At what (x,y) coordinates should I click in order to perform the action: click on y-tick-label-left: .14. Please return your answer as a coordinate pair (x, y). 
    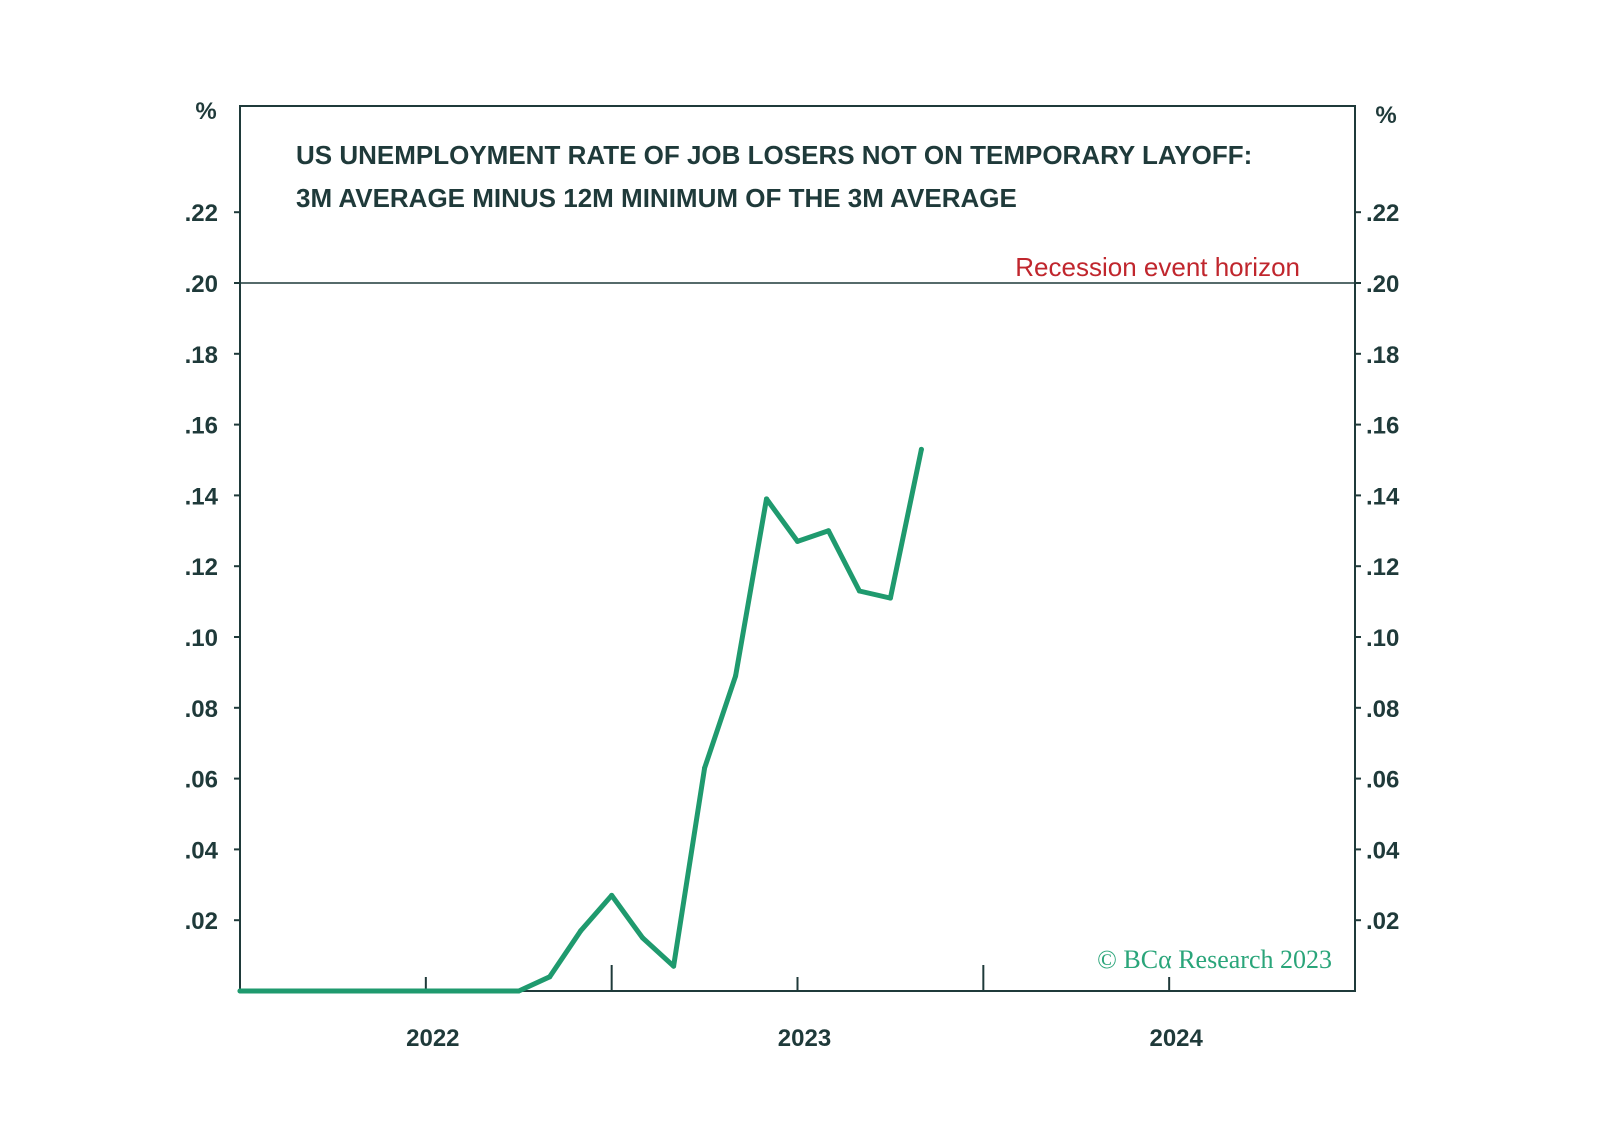
    Looking at the image, I should click on (202, 496).